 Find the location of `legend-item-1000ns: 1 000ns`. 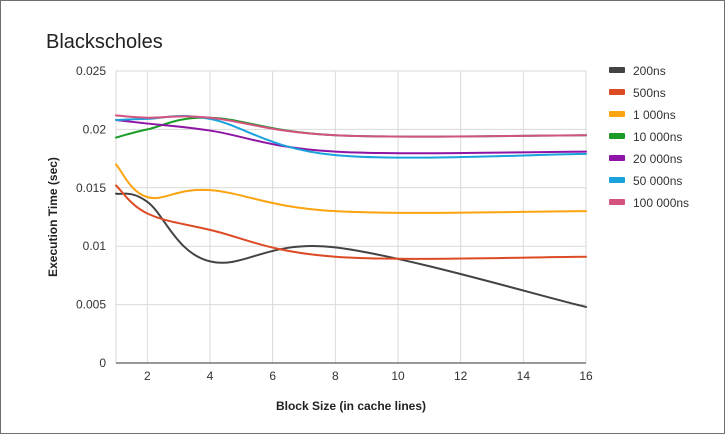

legend-item-1000ns: 1 000ns is located at coordinates (642, 115).